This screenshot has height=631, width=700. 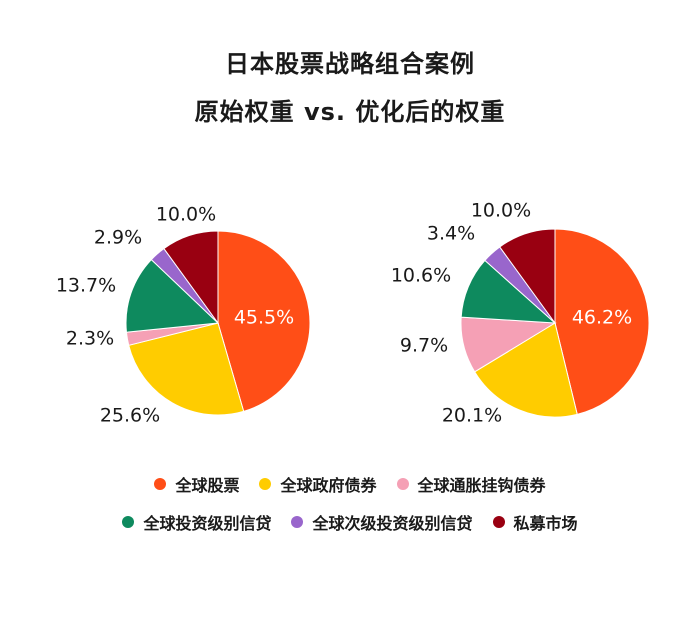 What do you see at coordinates (130, 416) in the screenshot?
I see `pie1-label-global-gov-bonds: 25.6%` at bounding box center [130, 416].